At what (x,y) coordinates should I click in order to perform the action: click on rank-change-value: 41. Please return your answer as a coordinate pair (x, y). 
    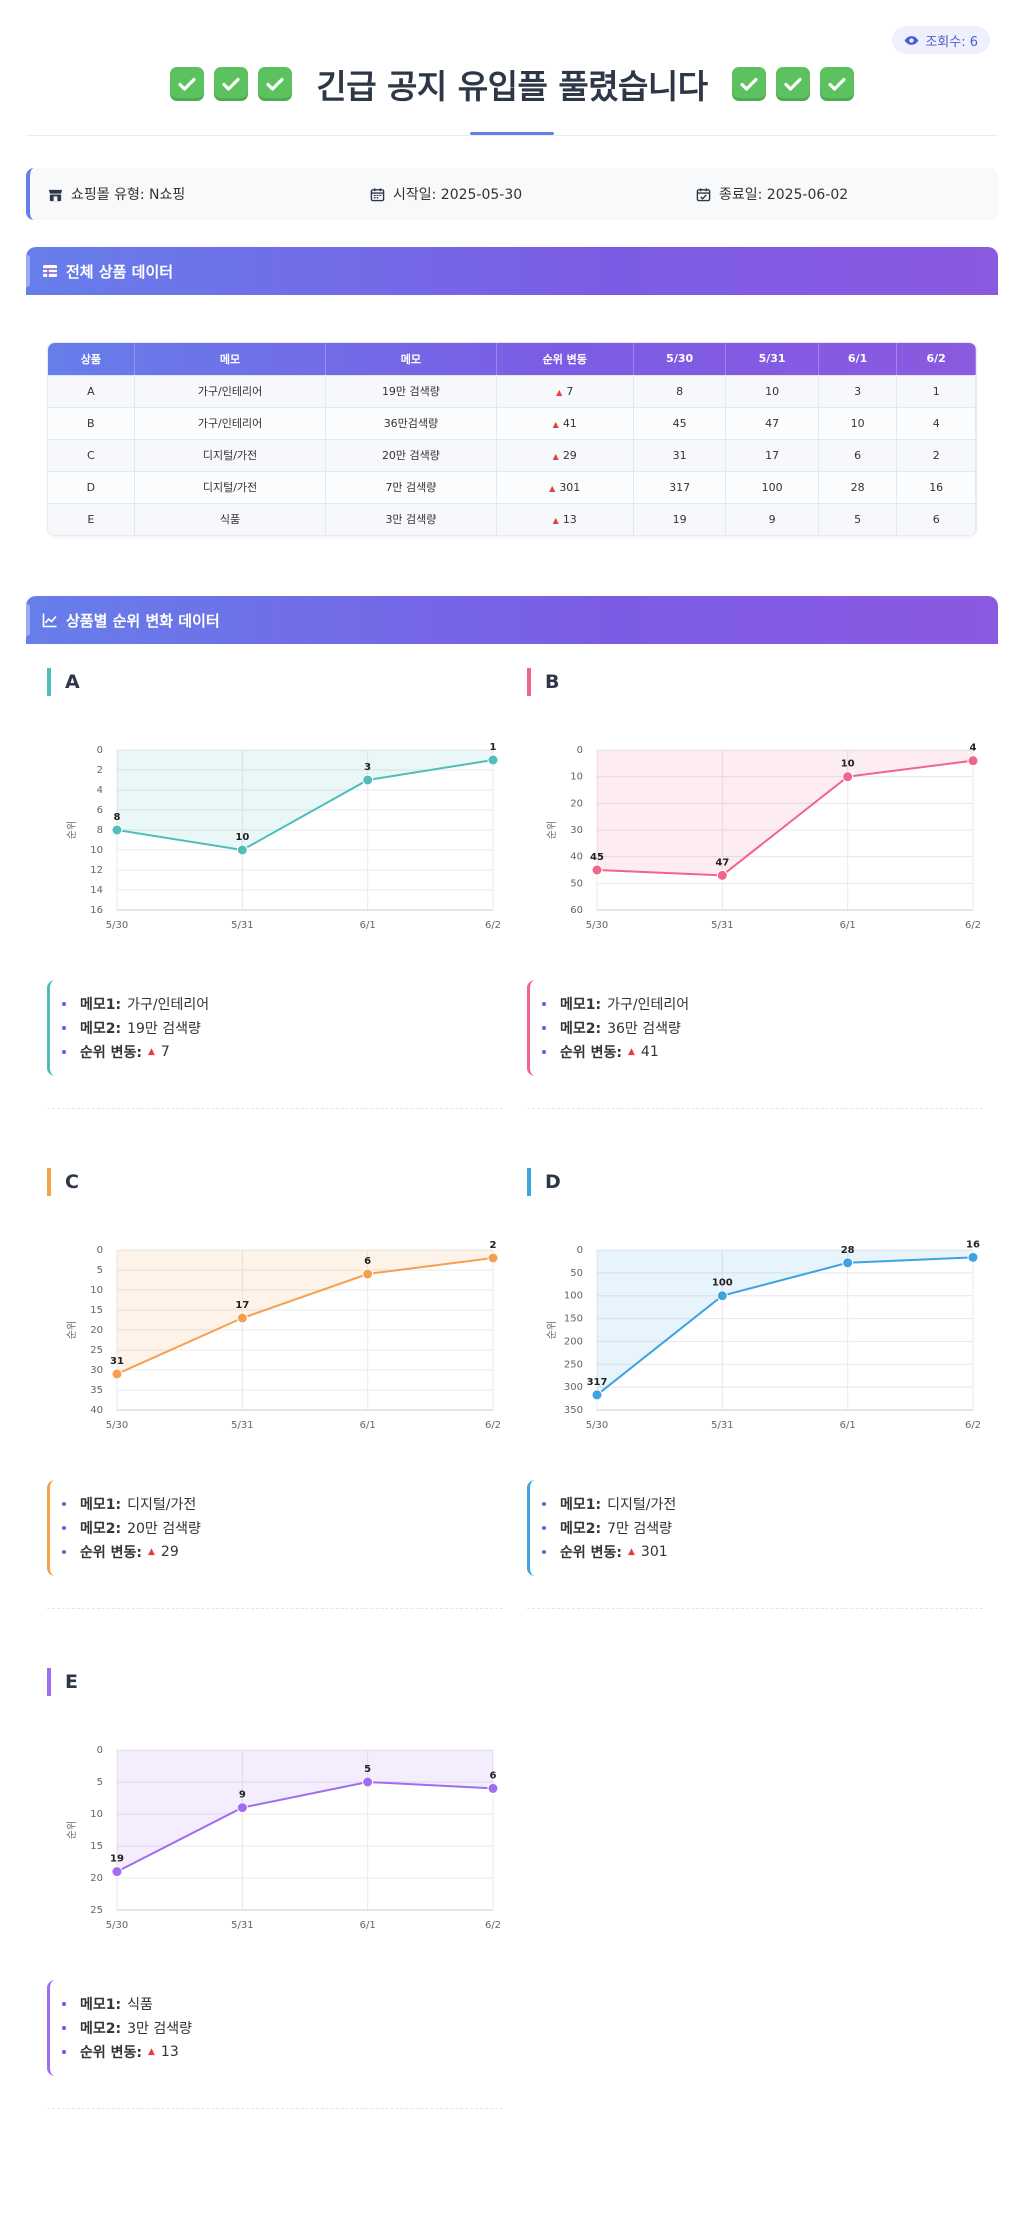
    Looking at the image, I should click on (649, 1052).